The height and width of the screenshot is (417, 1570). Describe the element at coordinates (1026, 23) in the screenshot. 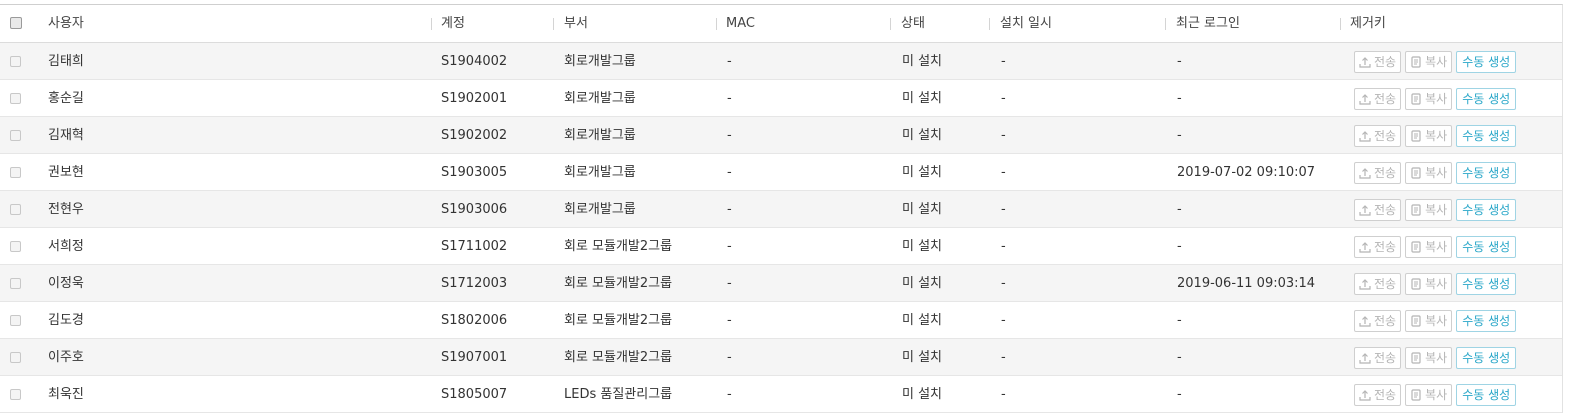

I see `column-header-install-date: 설치 일시` at that location.